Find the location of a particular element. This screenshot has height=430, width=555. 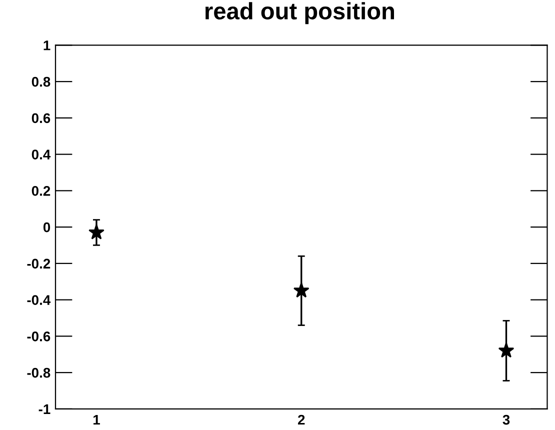

chart-title: read out position is located at coordinates (300, 13).